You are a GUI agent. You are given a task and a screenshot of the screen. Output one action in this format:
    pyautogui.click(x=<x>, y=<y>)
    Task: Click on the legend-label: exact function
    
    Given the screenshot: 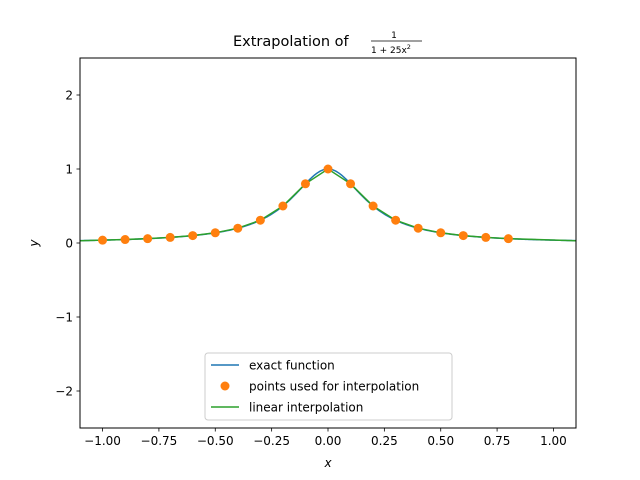 What is the action you would take?
    pyautogui.click(x=292, y=366)
    